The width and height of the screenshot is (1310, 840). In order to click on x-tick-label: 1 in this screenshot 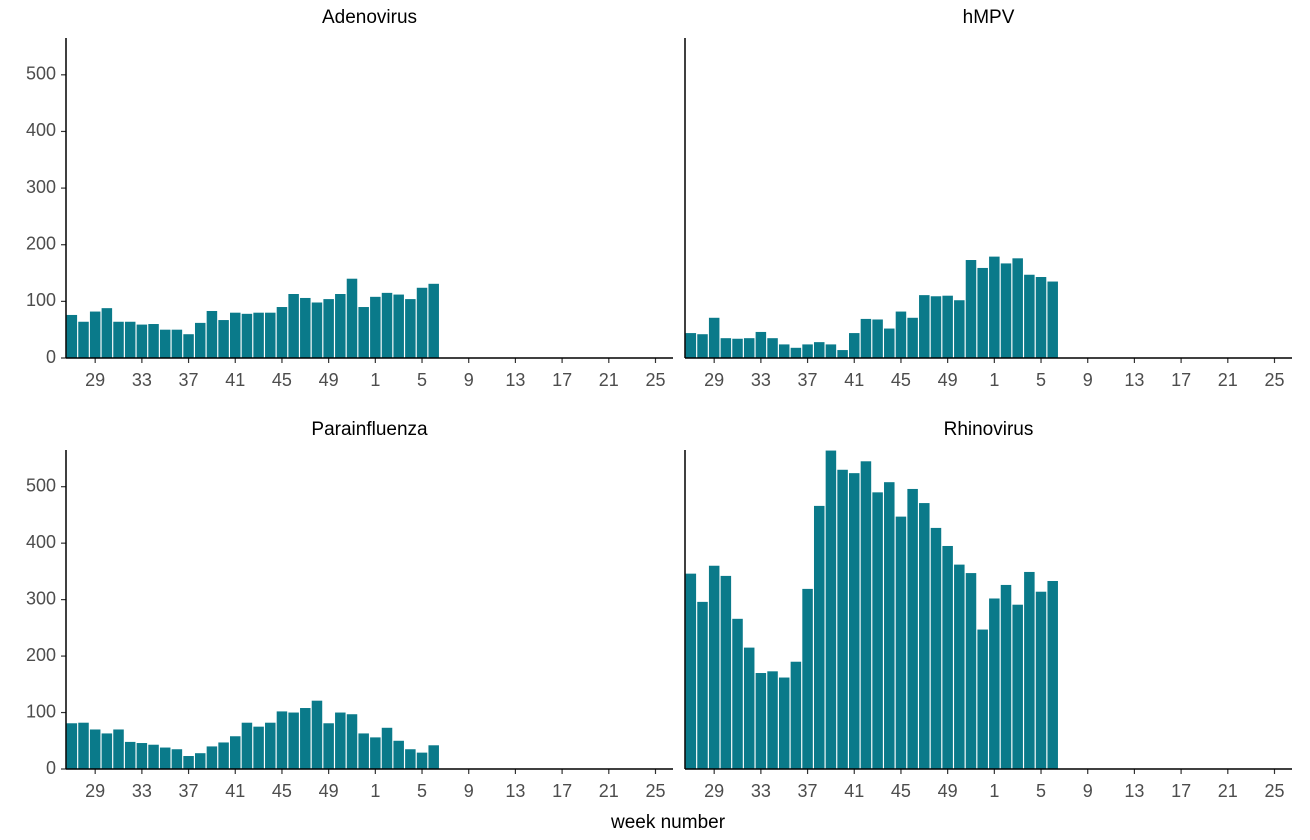, I will do `click(994, 791)`.